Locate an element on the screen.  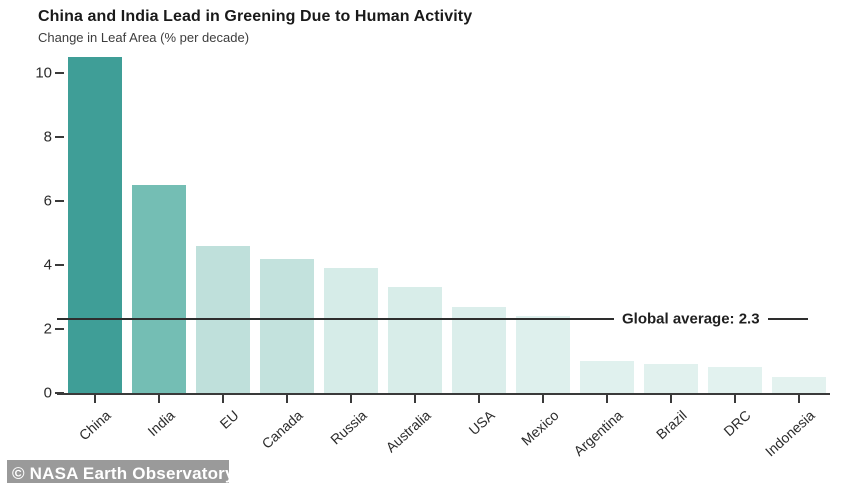
x-axis-label-china: China is located at coordinates (94, 425).